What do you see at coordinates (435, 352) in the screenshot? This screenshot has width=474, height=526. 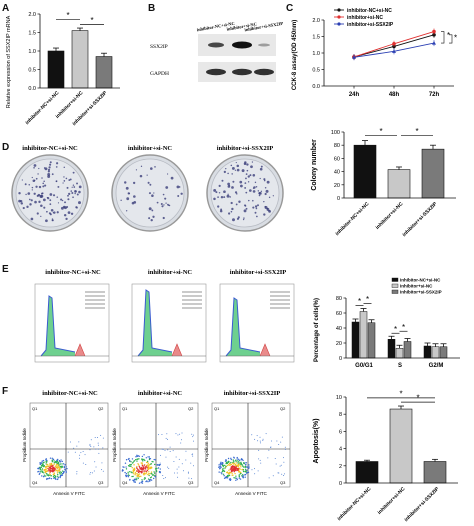 I see `panel-e-bar` at bounding box center [435, 352].